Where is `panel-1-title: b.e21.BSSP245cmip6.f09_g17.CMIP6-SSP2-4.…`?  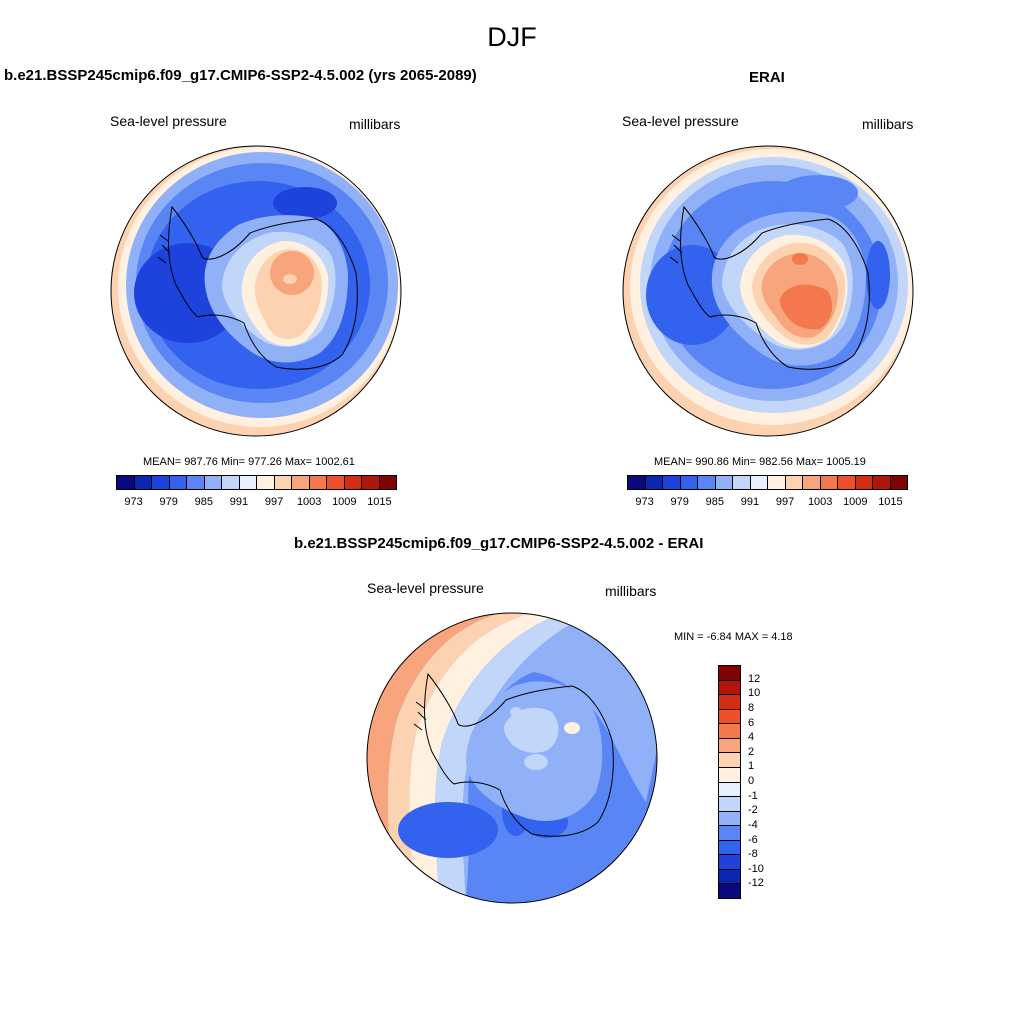 panel-1-title: b.e21.BSSP245cmip6.f09_g17.CMIP6-SSP2-4.… is located at coordinates (240, 75).